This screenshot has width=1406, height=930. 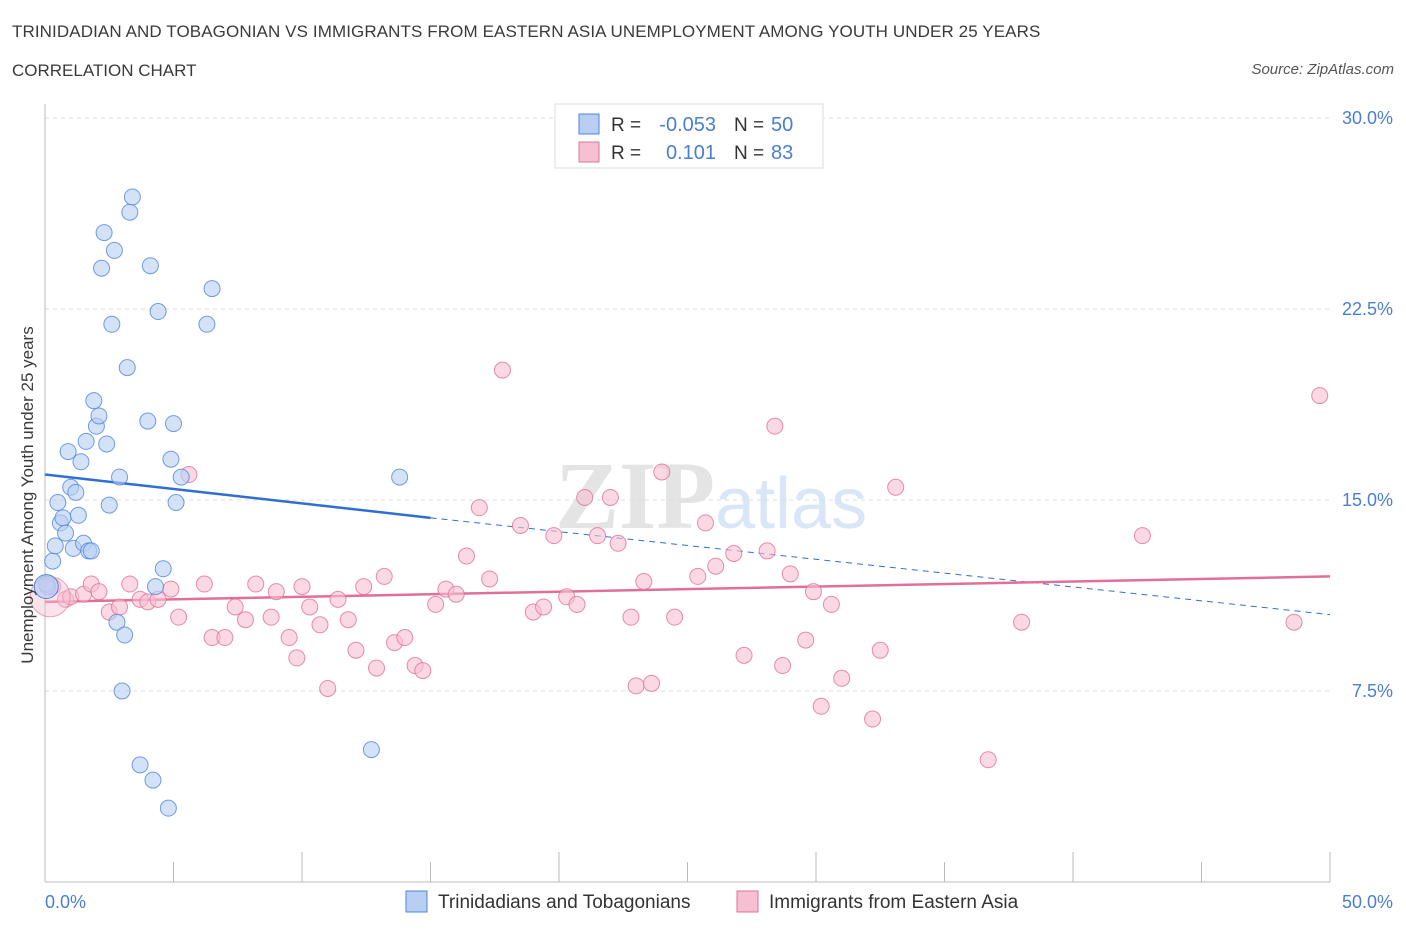 What do you see at coordinates (687, 125) in the screenshot?
I see `r-value: -0.053` at bounding box center [687, 125].